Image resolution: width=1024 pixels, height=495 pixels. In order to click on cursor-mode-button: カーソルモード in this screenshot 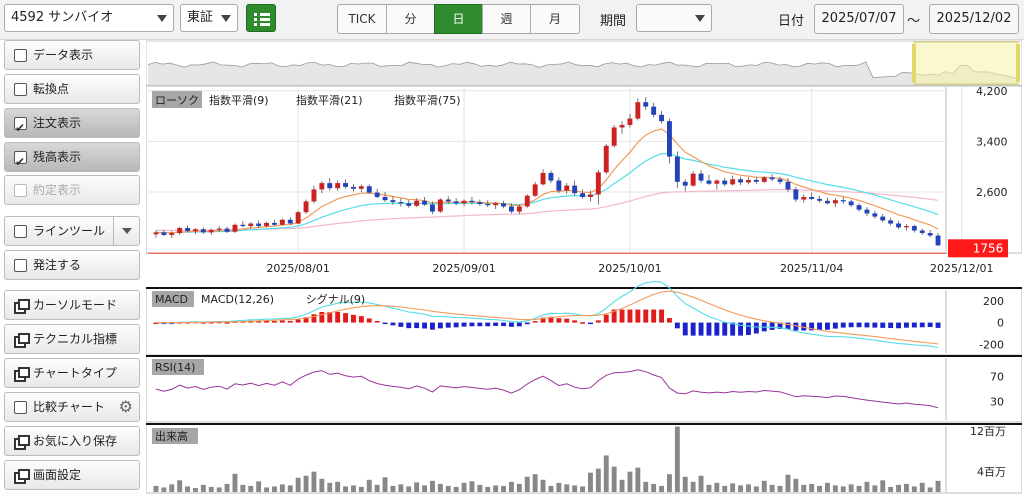, I will do `click(72, 305)`.